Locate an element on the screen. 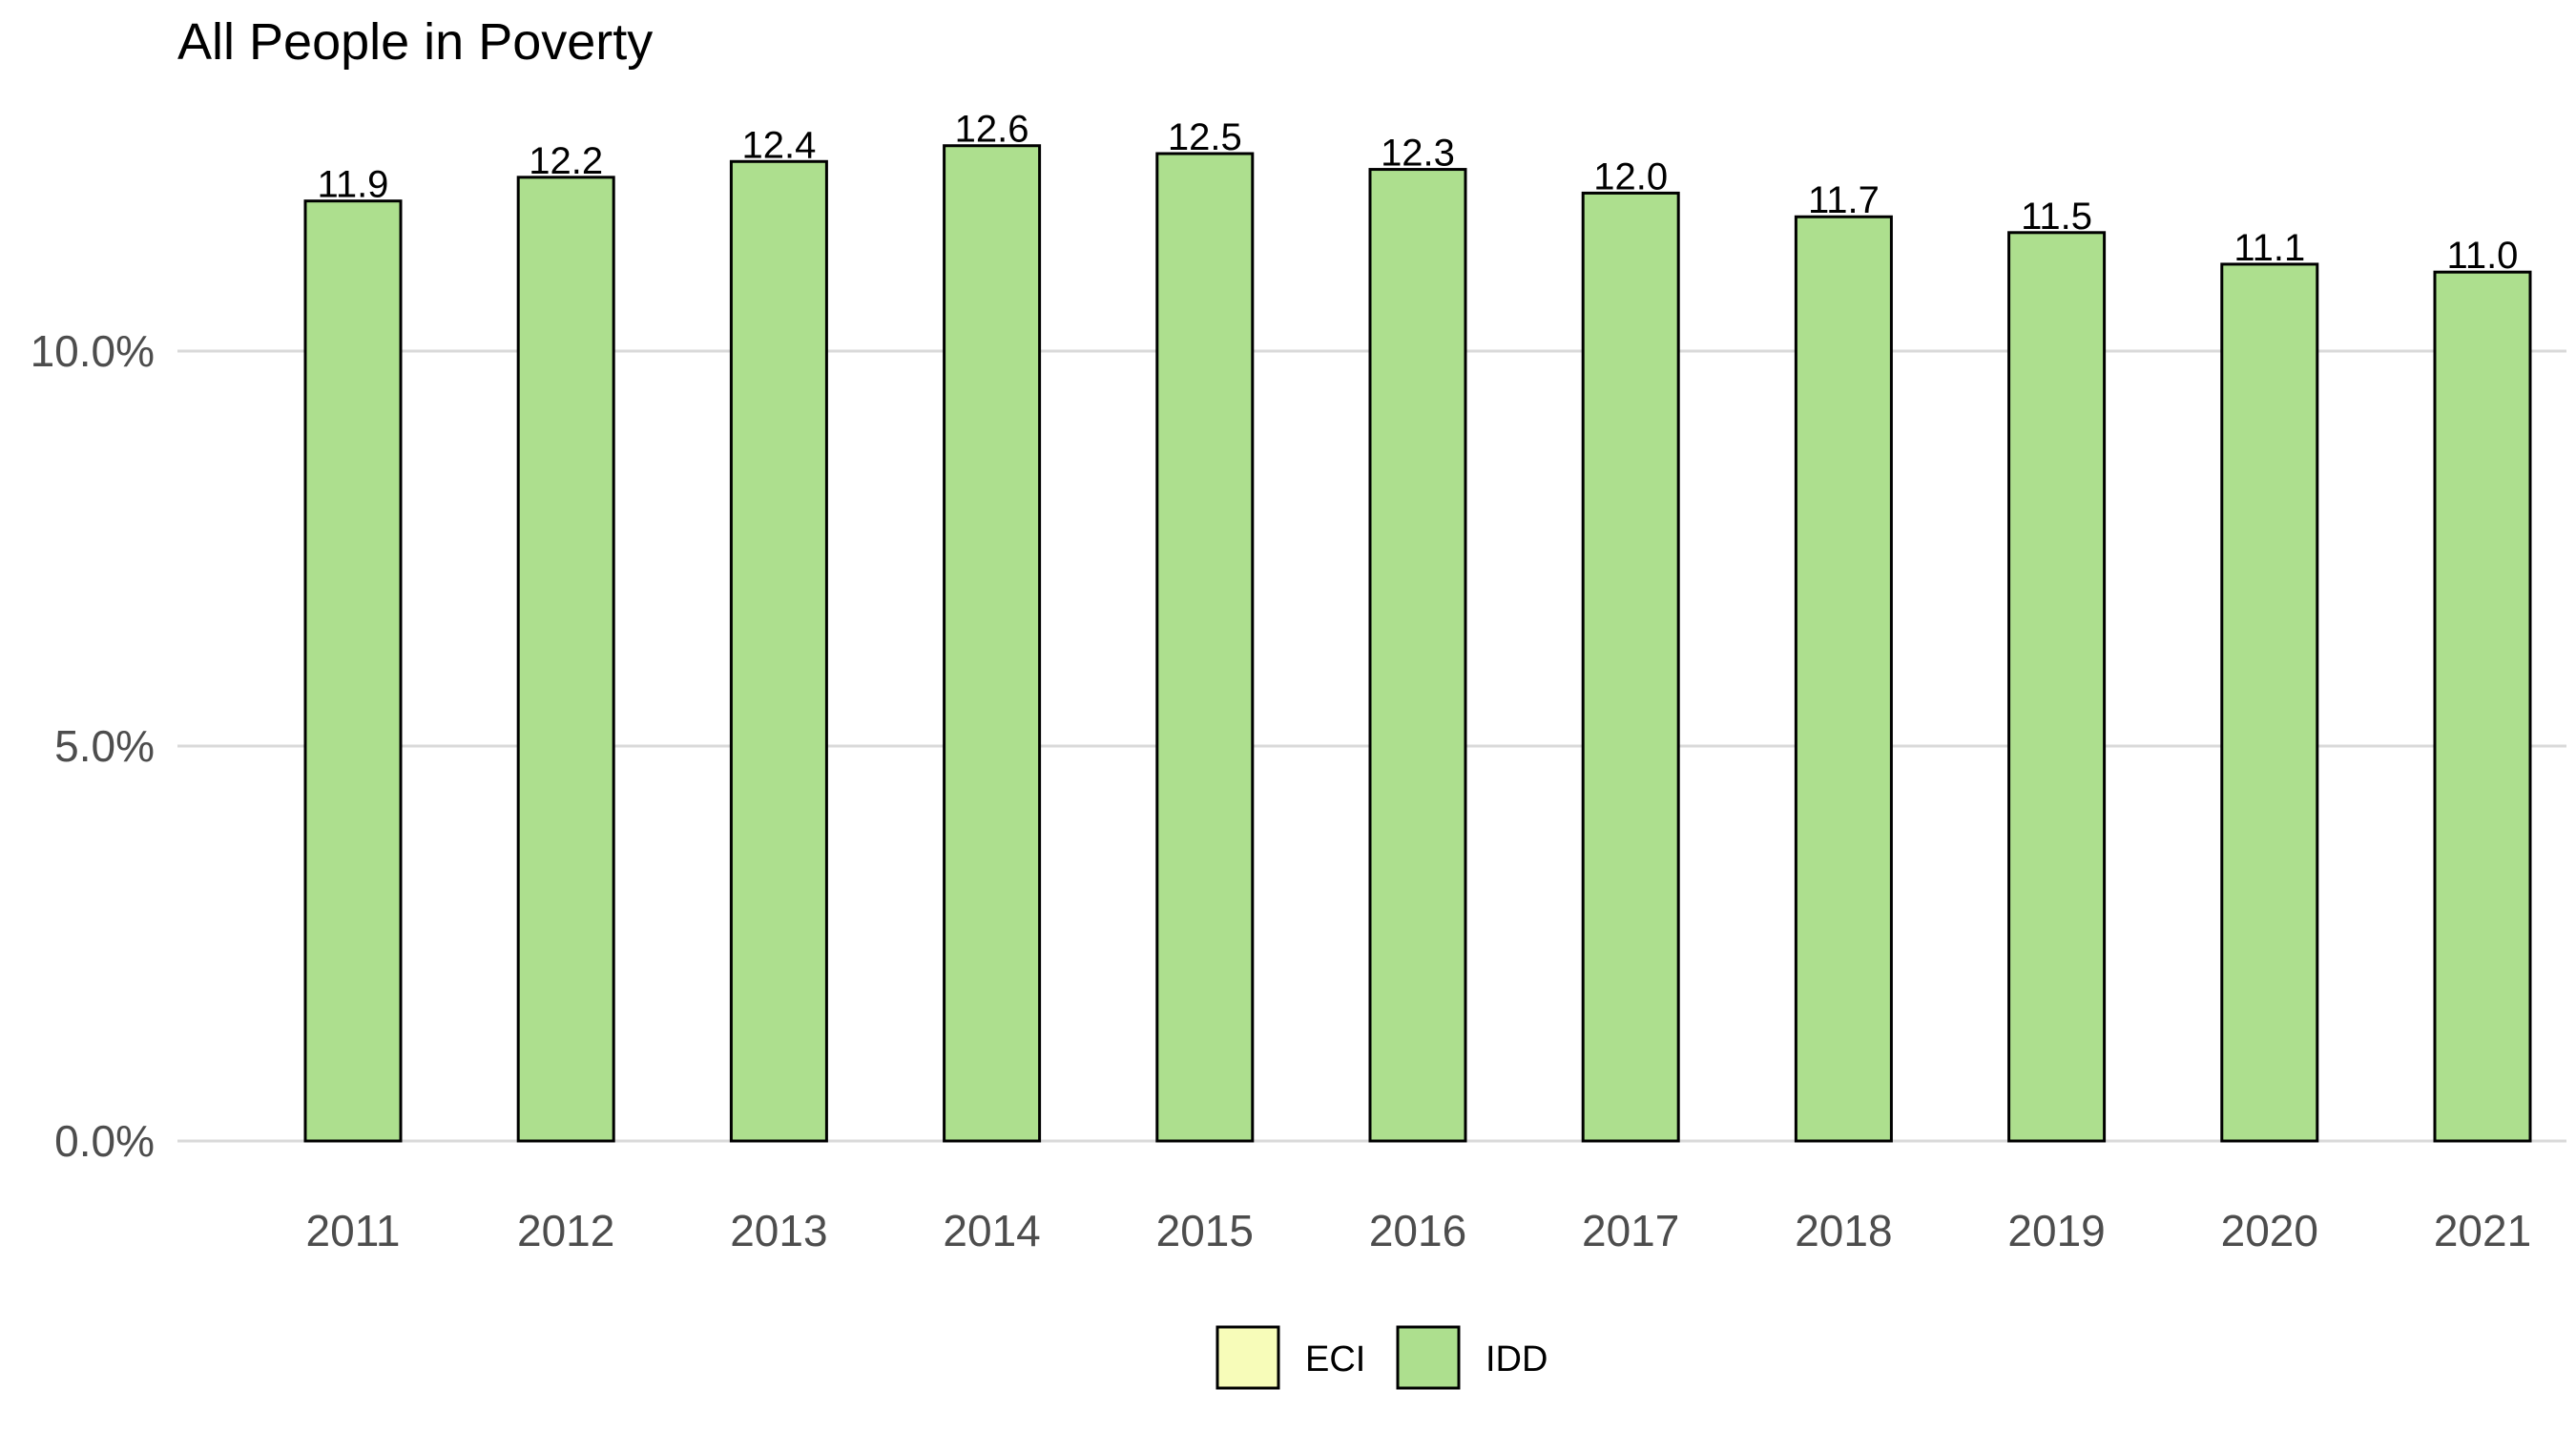 The height and width of the screenshot is (1431, 2576). y-tick-label: 10.0% is located at coordinates (93, 351).